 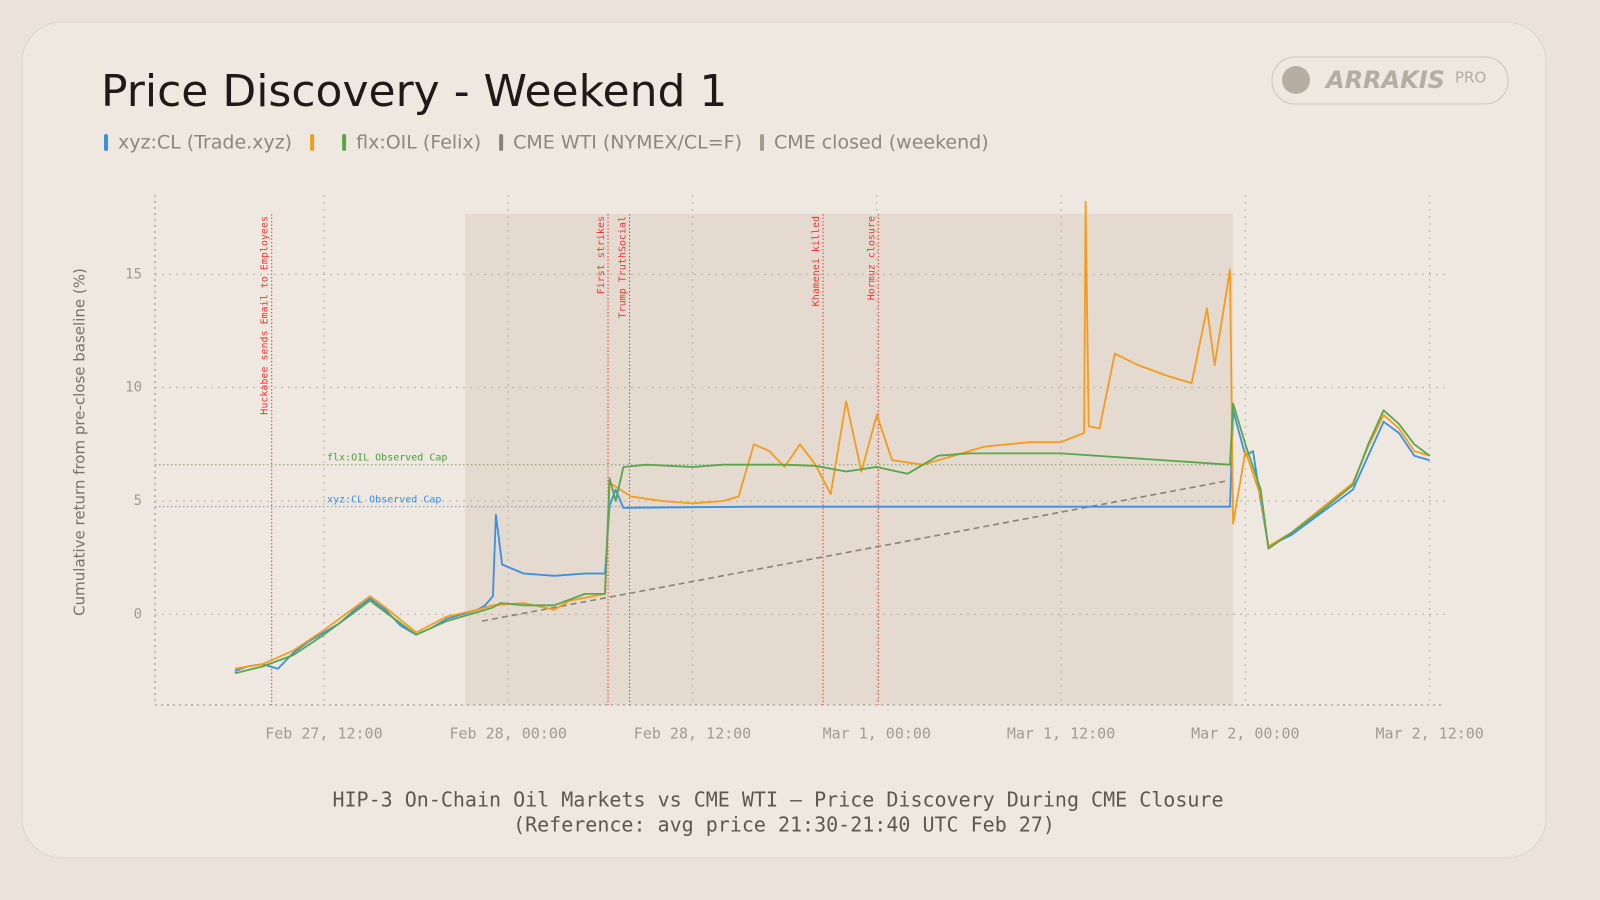 I want to click on series-line, so click(x=855, y=550).